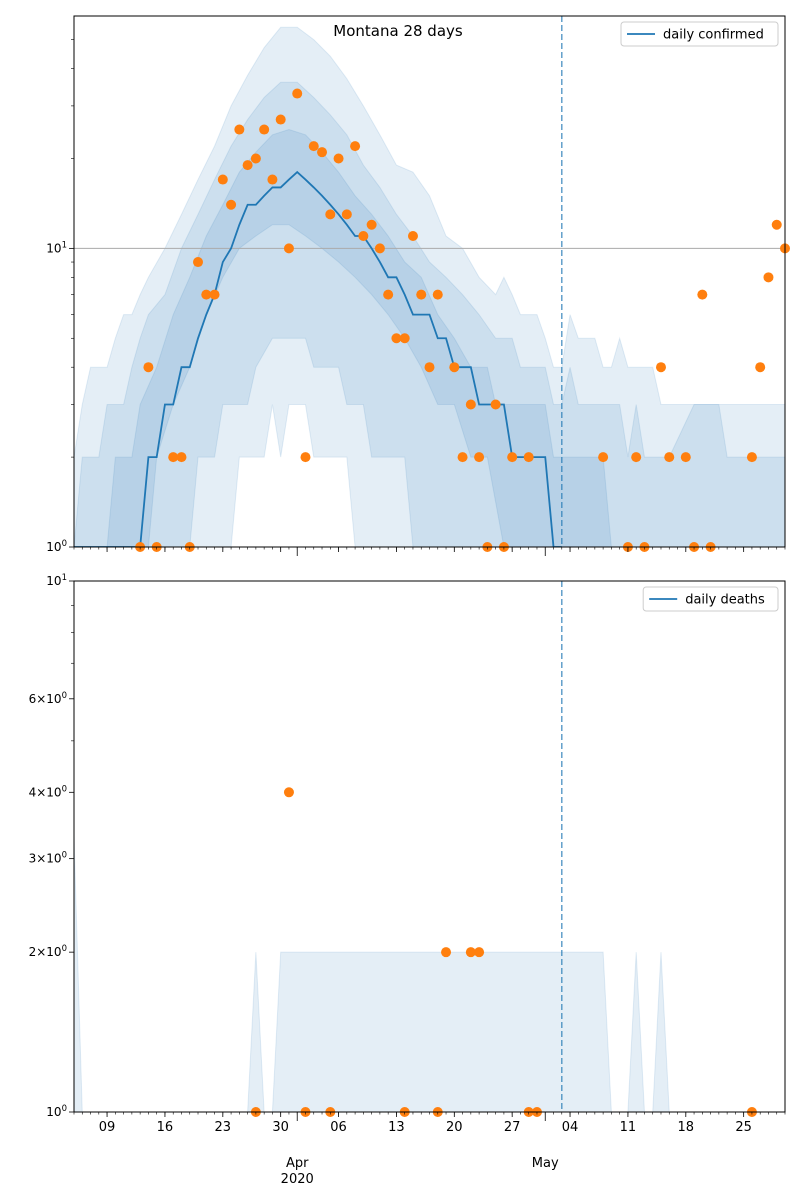 Image resolution: width=800 pixels, height=1200 pixels. I want to click on legend-label: daily confirmed, so click(713, 35).